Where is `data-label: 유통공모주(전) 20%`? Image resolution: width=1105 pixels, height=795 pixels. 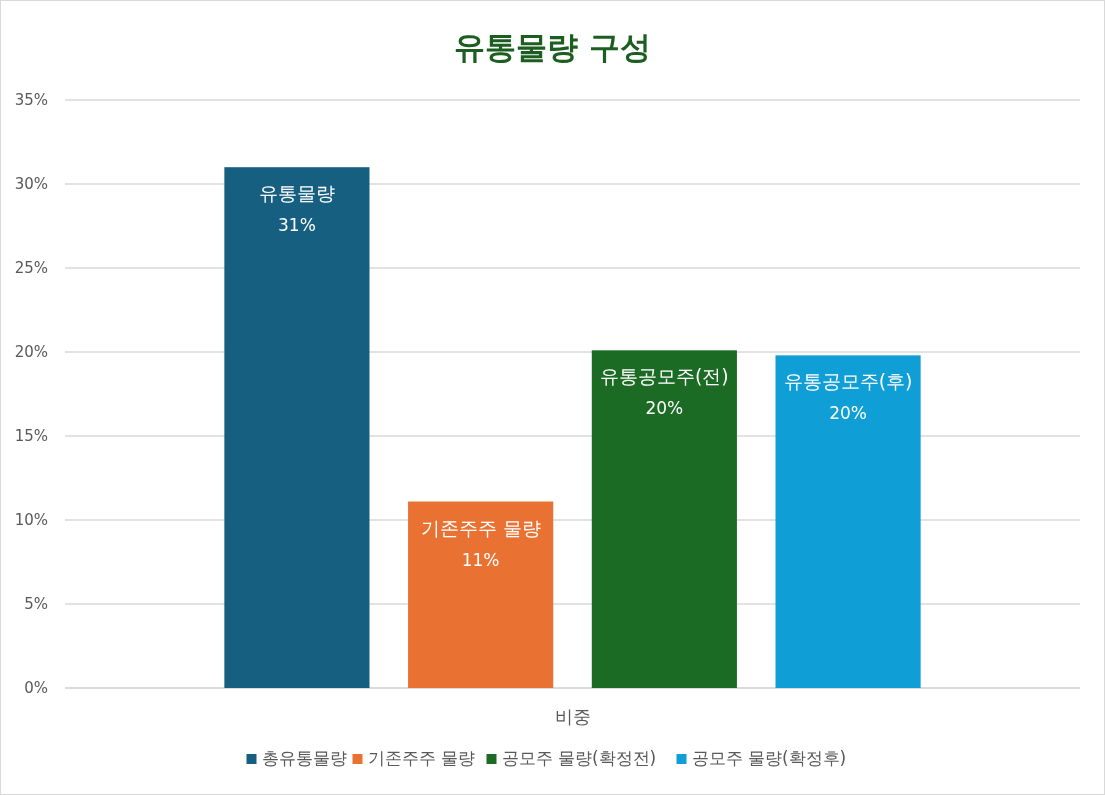 data-label: 유통공모주(전) 20% is located at coordinates (664, 392).